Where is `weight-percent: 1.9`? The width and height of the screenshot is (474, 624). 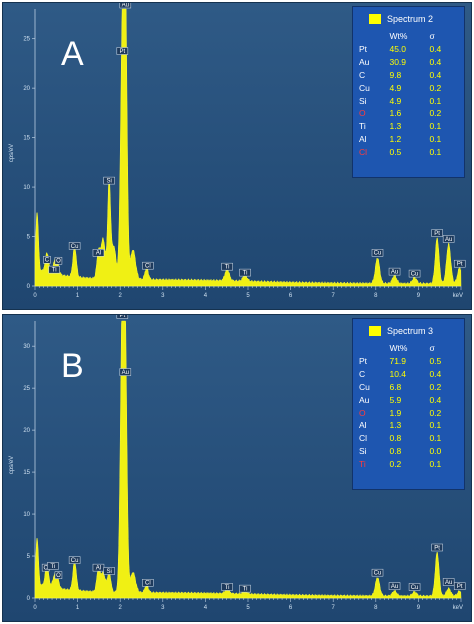
weight-percent: 1.9 is located at coordinates (395, 412).